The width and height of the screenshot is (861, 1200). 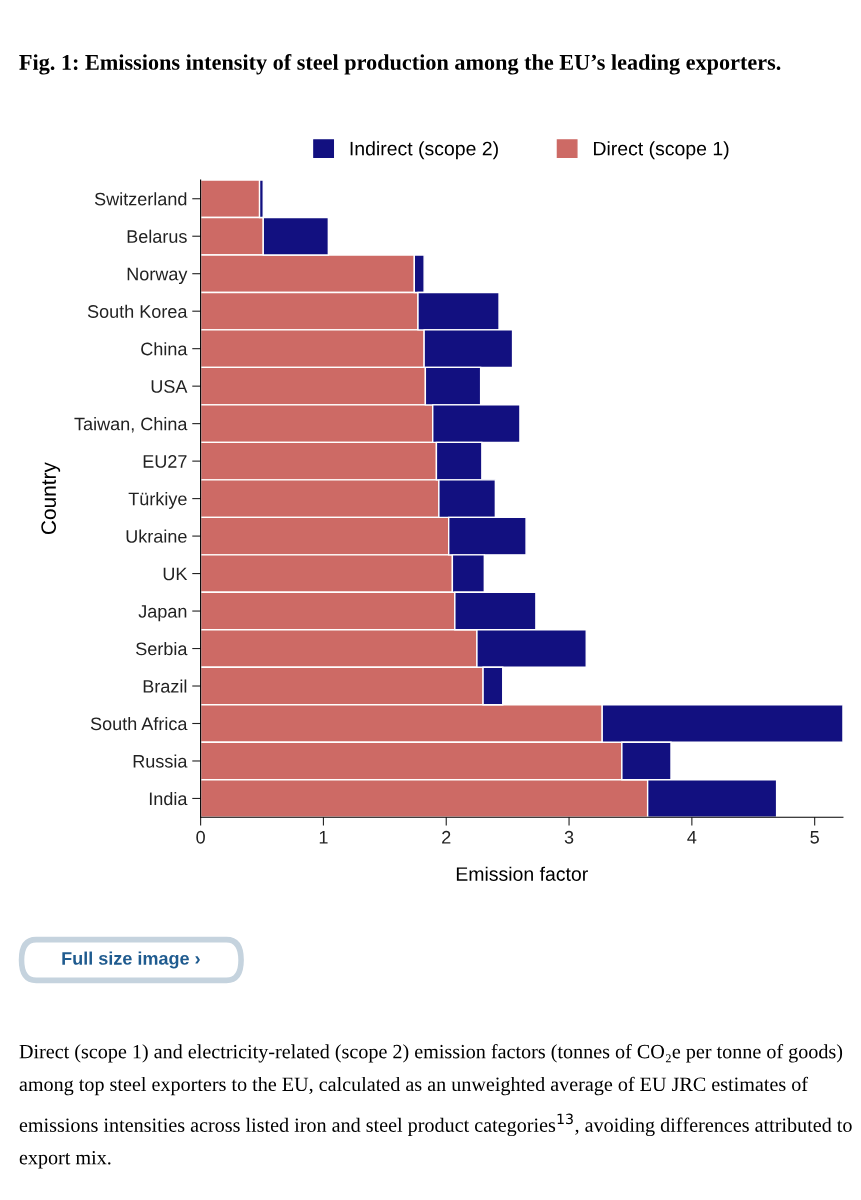 I want to click on x-tick-label: 1, so click(x=323, y=837).